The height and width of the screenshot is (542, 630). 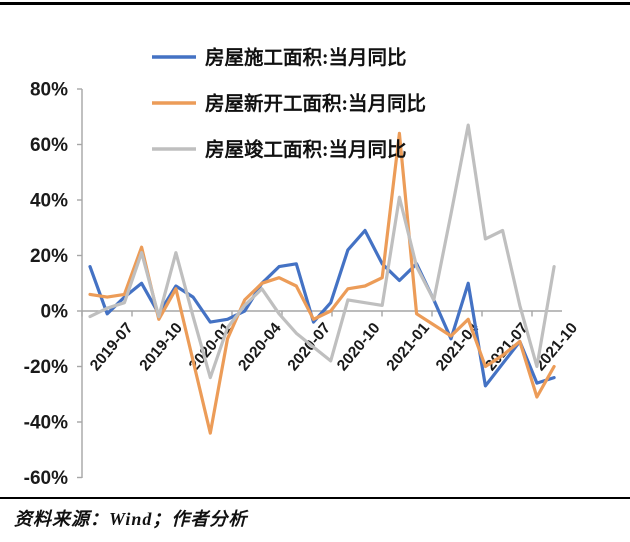 What do you see at coordinates (315, 498) in the screenshot?
I see `bottom-divider-line` at bounding box center [315, 498].